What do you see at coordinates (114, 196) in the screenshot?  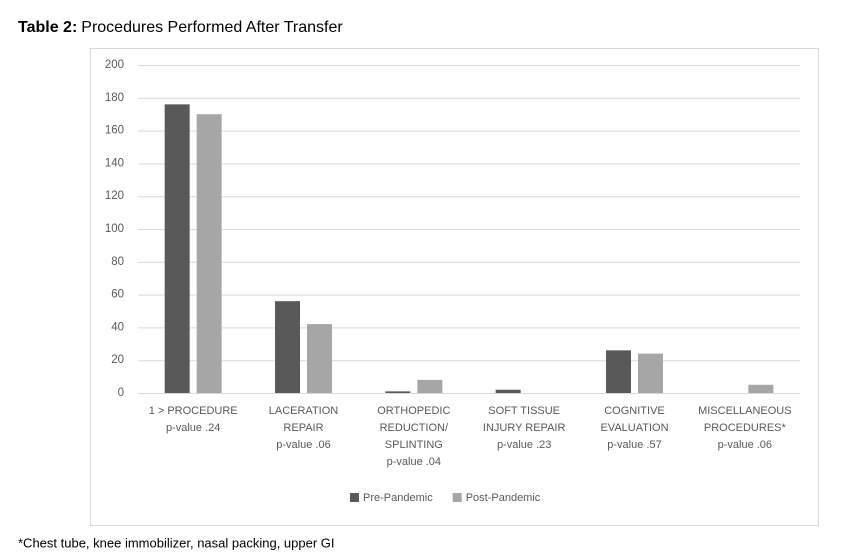 I see `y-tick-label: 120` at bounding box center [114, 196].